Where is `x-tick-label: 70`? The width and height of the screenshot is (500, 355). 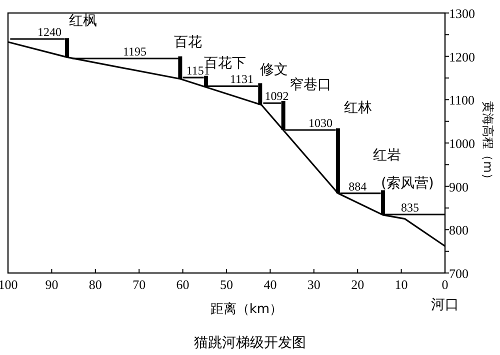
x-tick-label: 70 is located at coordinates (139, 284).